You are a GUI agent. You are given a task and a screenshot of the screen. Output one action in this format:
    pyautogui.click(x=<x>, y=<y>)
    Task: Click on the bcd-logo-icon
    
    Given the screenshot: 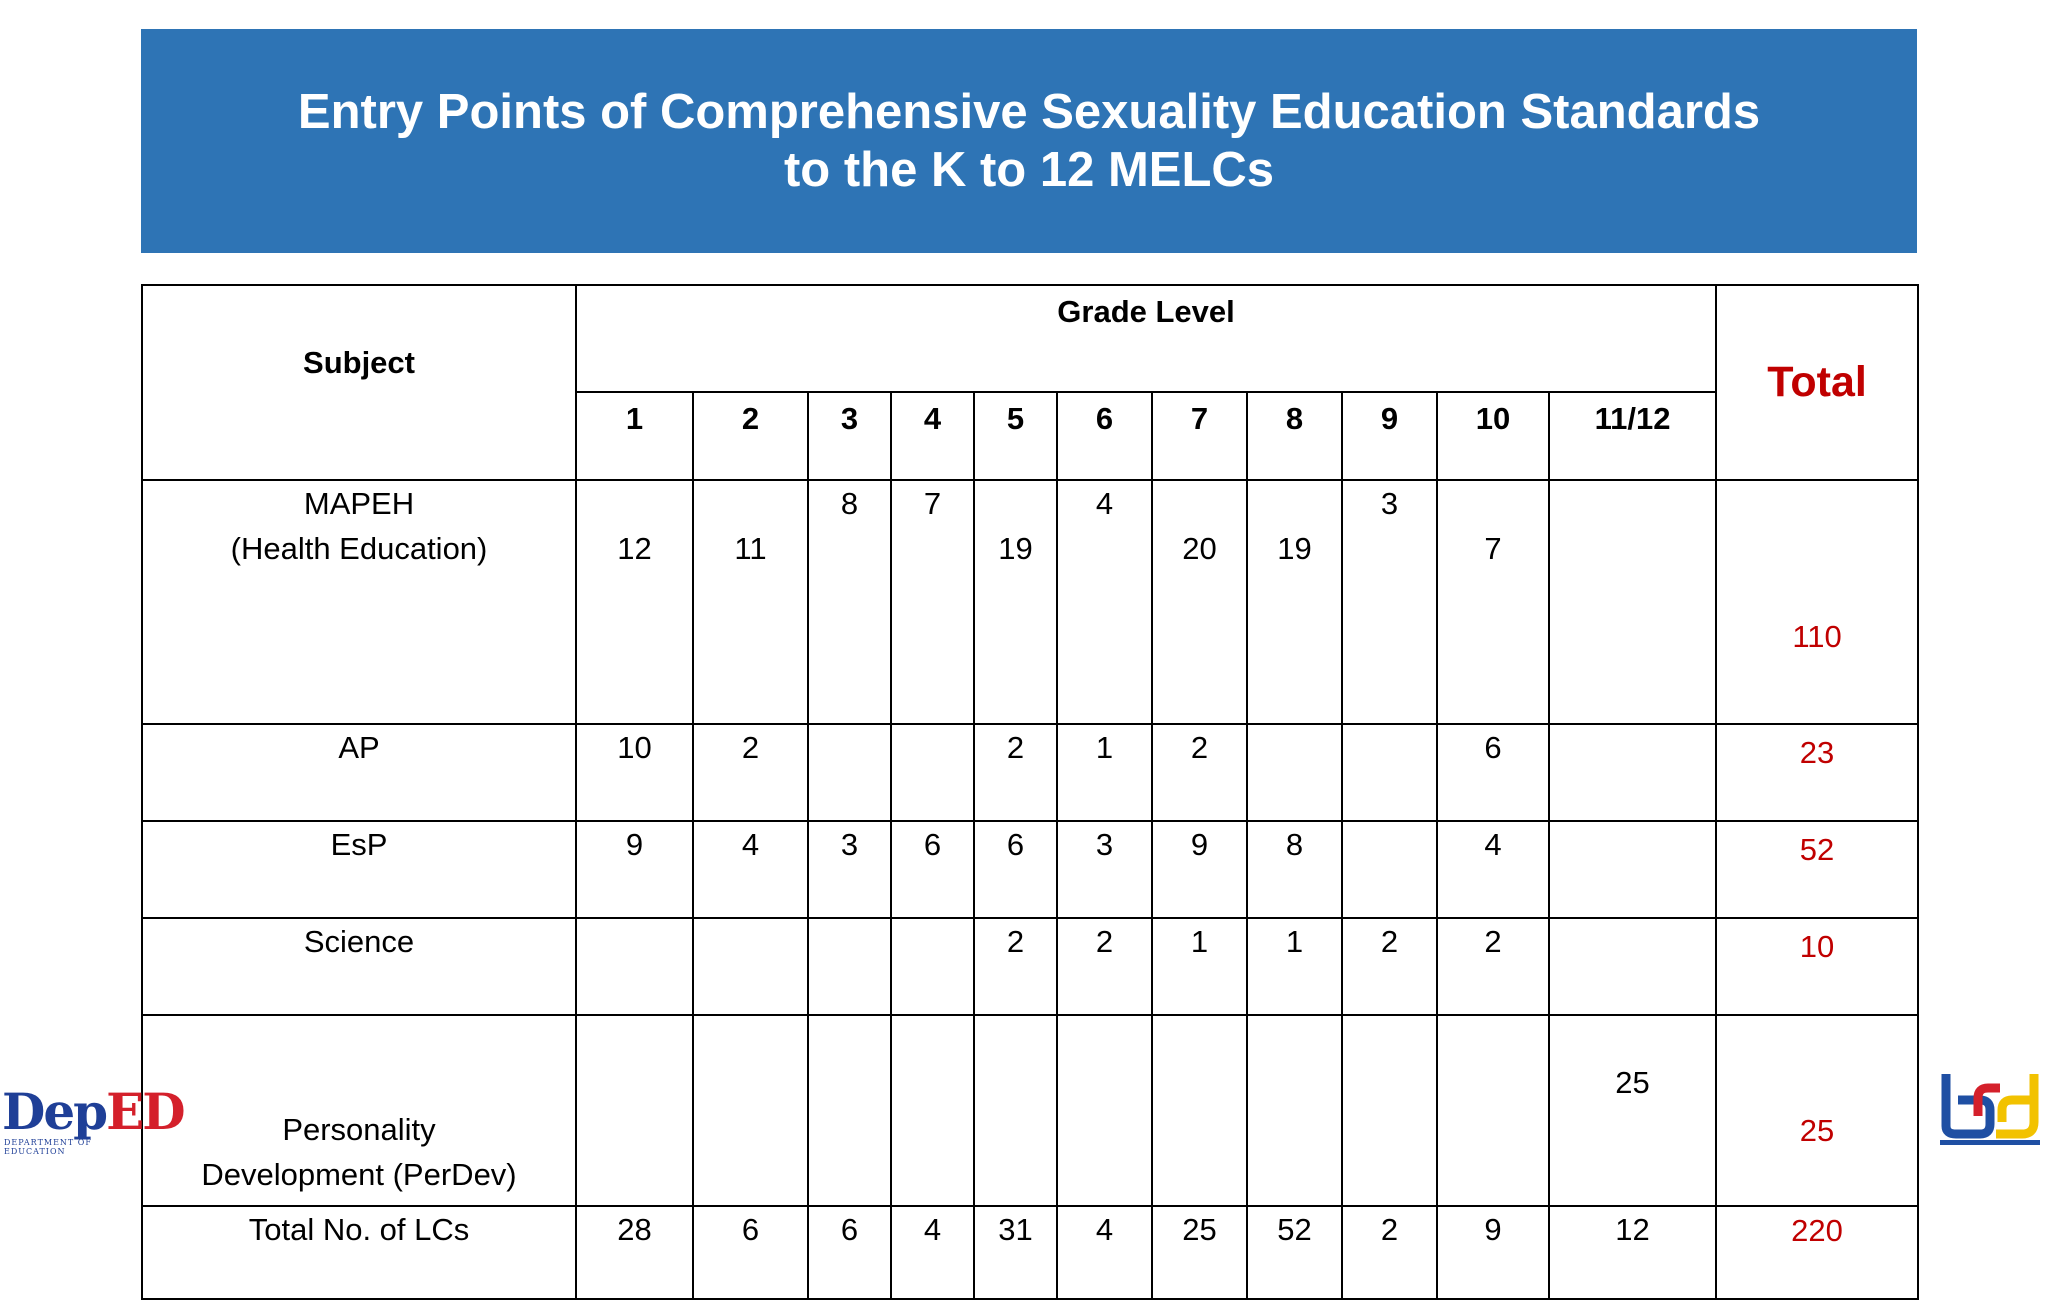 What is the action you would take?
    pyautogui.click(x=1990, y=1109)
    